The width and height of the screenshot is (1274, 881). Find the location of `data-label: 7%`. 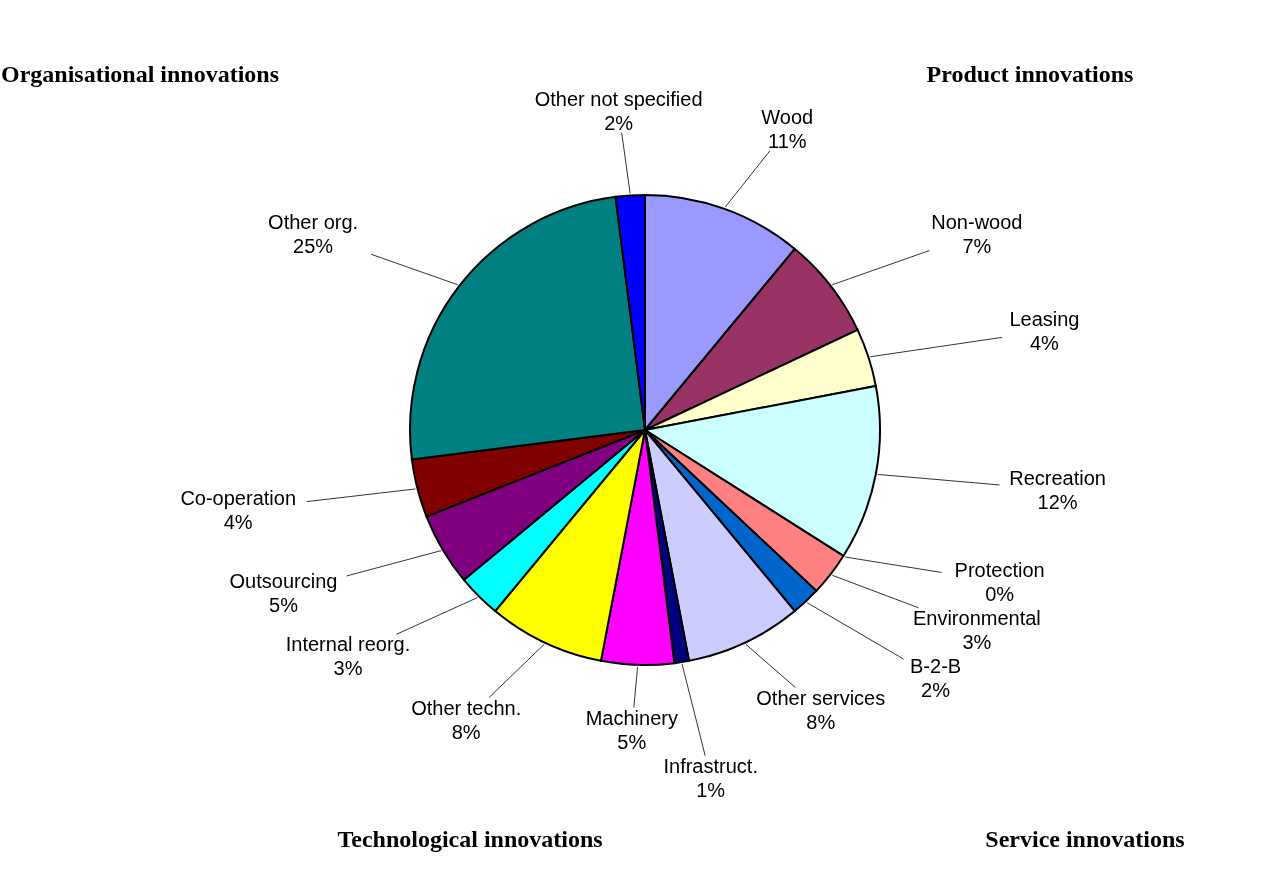

data-label: 7% is located at coordinates (977, 245).